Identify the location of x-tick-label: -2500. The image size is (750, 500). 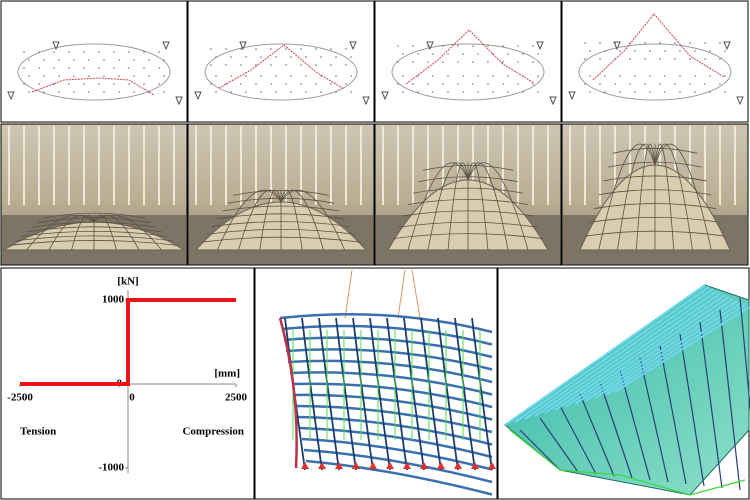
(20, 398).